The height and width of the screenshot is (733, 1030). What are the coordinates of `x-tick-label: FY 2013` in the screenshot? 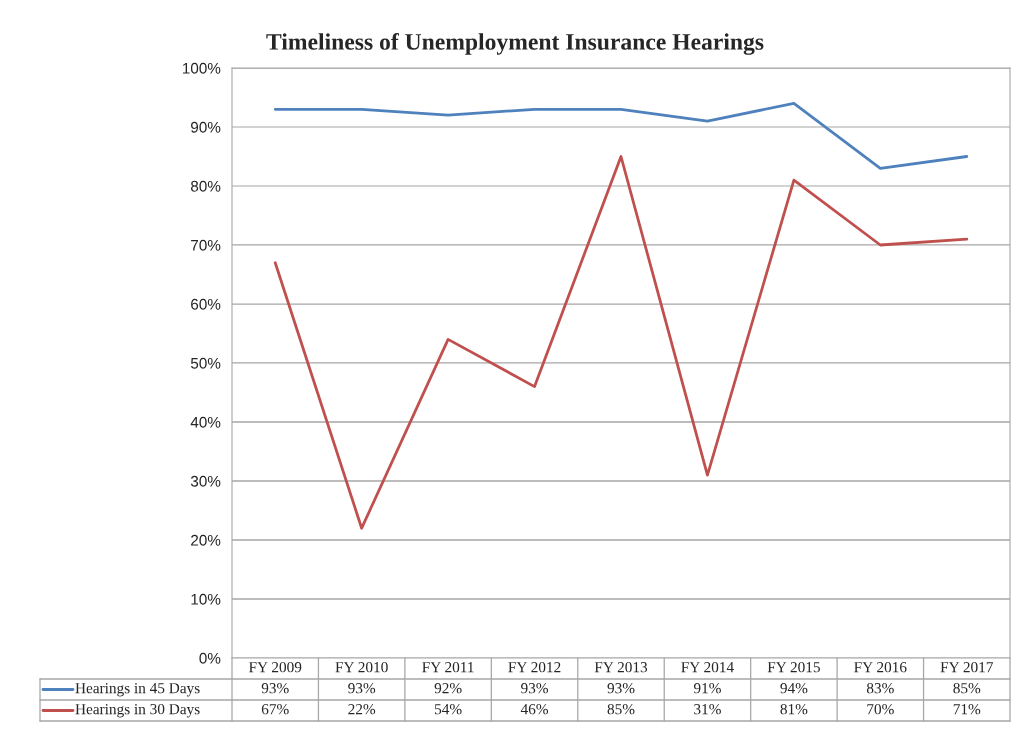 It's located at (621, 667).